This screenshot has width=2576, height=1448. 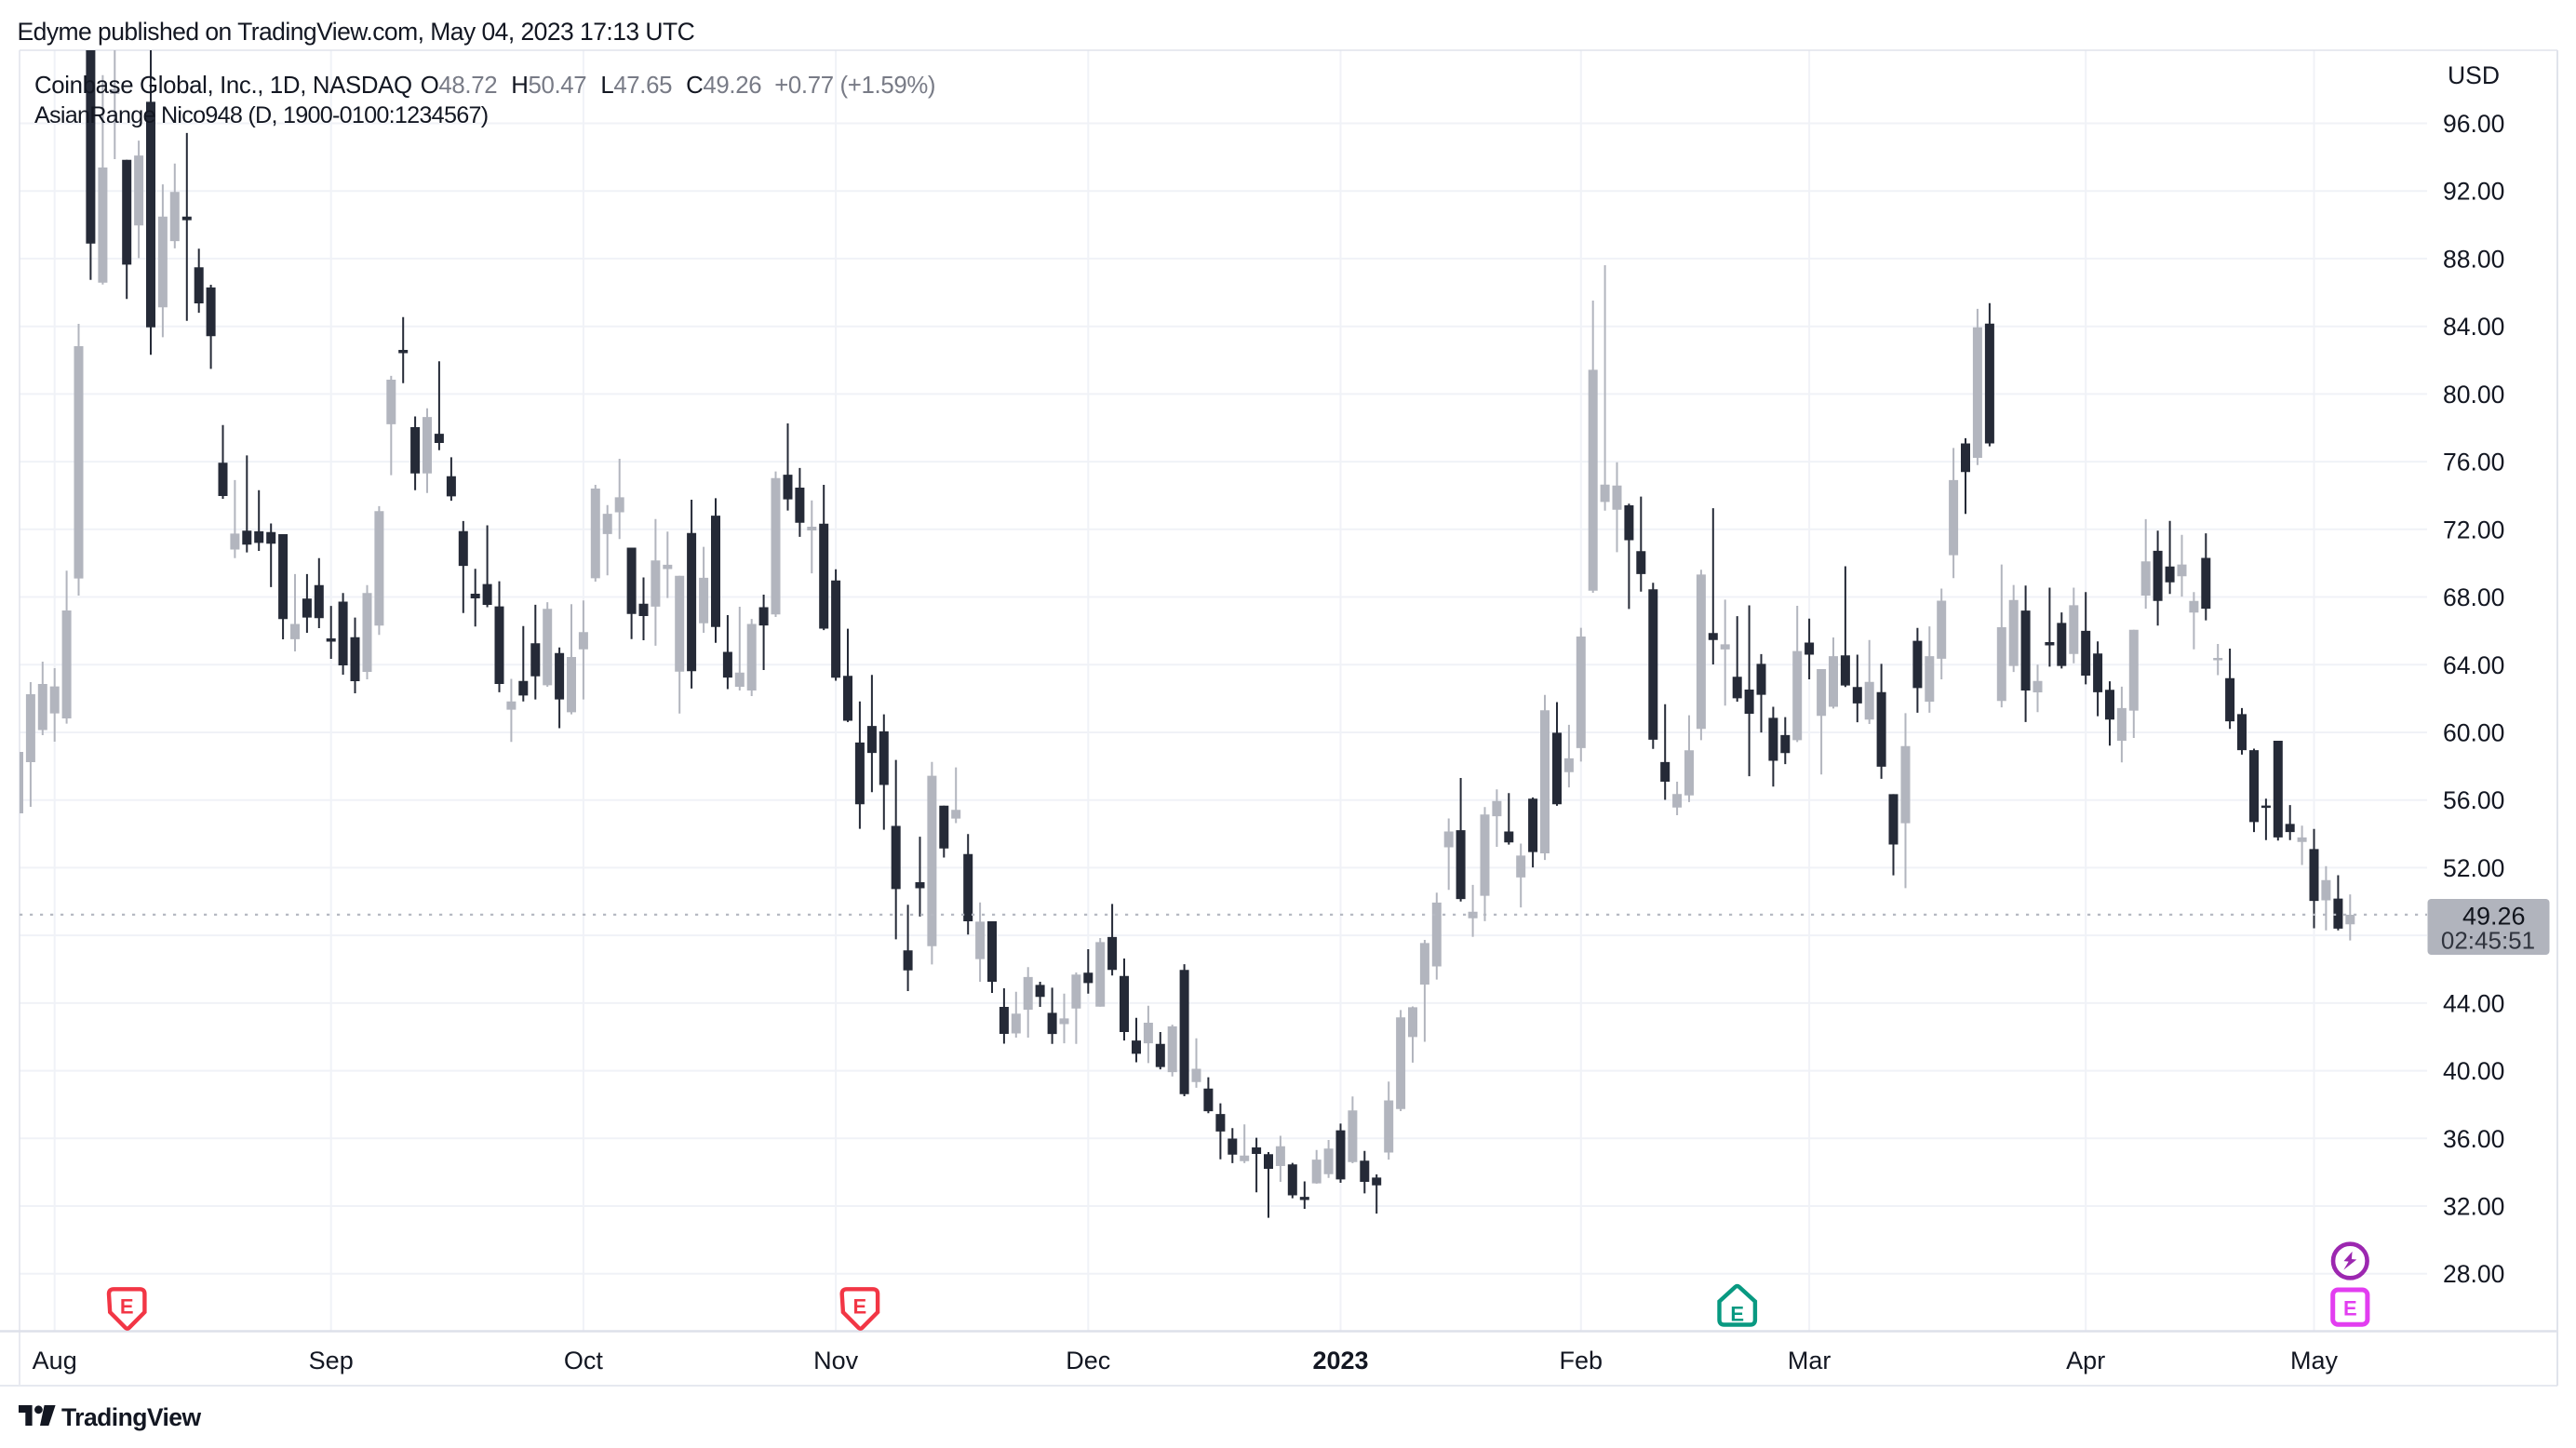 What do you see at coordinates (2473, 124) in the screenshot?
I see `svg-text: 96.00` at bounding box center [2473, 124].